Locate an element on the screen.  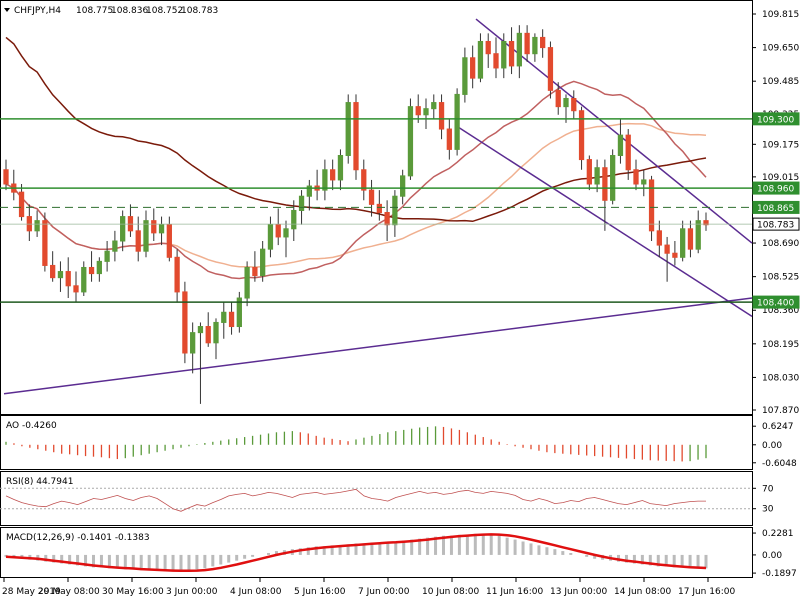
rsi-tick-label: 30 is located at coordinates (768, 510).